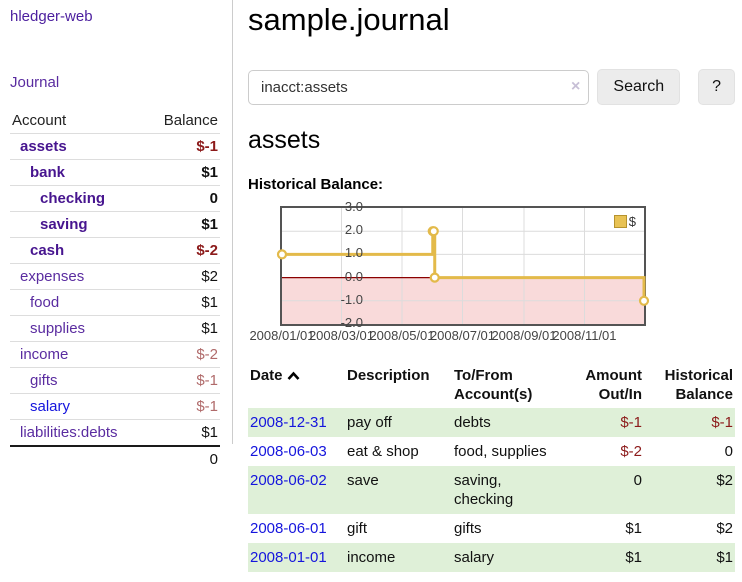 The height and width of the screenshot is (582, 742). I want to click on x-axis-tick-label: 2008/11/01, so click(584, 335).